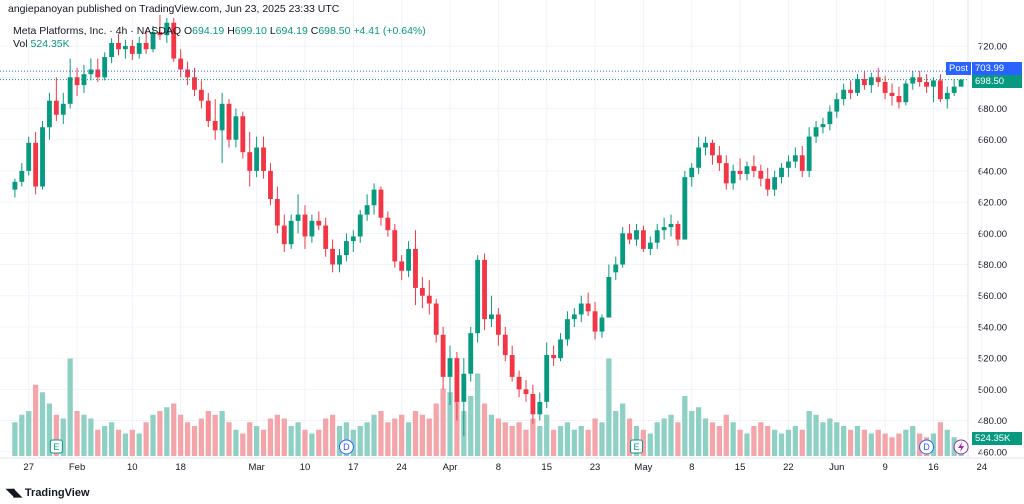 This screenshot has height=504, width=1024. Describe the element at coordinates (836, 467) in the screenshot. I see `x-tick-label: Jun` at that location.